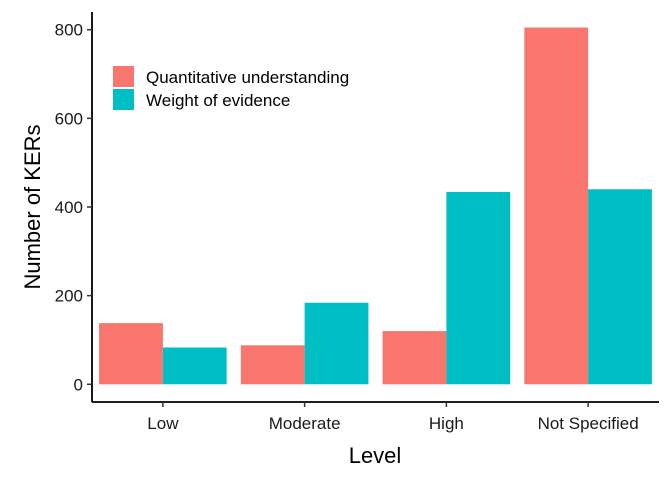  I want to click on x-tick-label: Low, so click(163, 423).